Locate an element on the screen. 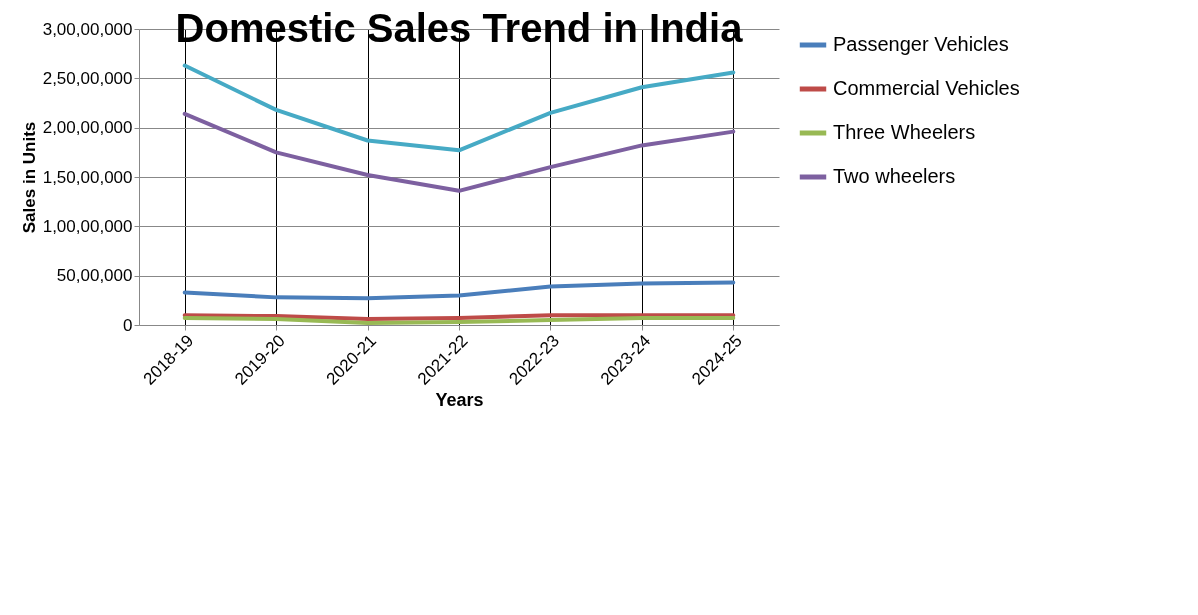 This screenshot has width=1198, height=615. y-tick-label: 2,00,00,000 is located at coordinates (87, 128).